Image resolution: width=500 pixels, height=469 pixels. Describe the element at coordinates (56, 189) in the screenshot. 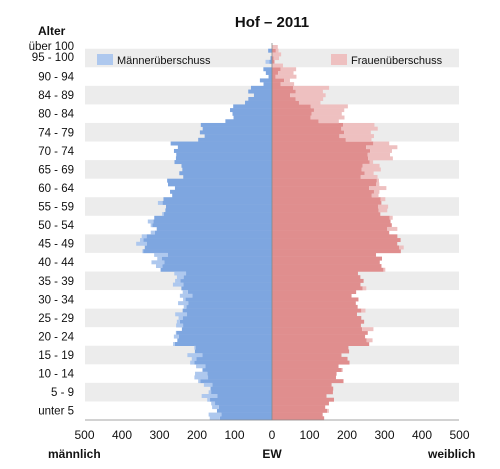

I see `age-tick-label: 60 - 64` at that location.